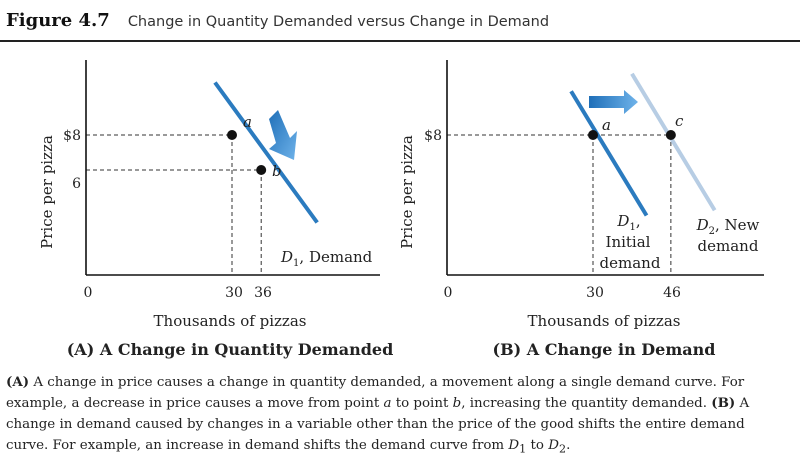  Describe the element at coordinates (728, 246) in the screenshot. I see `panel-b-d2-label-line2: demand` at that location.